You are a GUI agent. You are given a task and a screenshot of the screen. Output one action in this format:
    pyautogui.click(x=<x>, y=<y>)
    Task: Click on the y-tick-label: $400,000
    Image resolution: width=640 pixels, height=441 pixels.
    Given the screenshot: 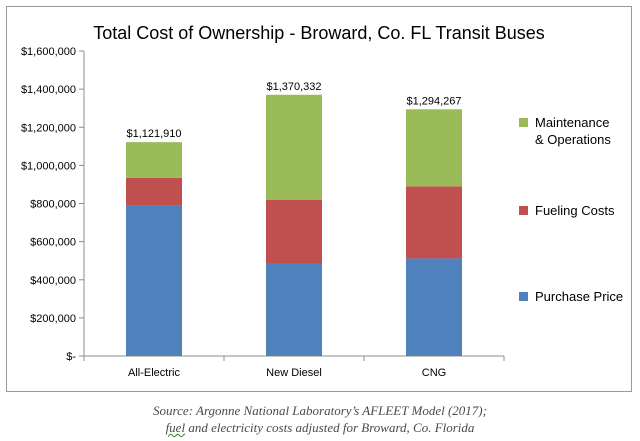 What is the action you would take?
    pyautogui.click(x=53, y=281)
    